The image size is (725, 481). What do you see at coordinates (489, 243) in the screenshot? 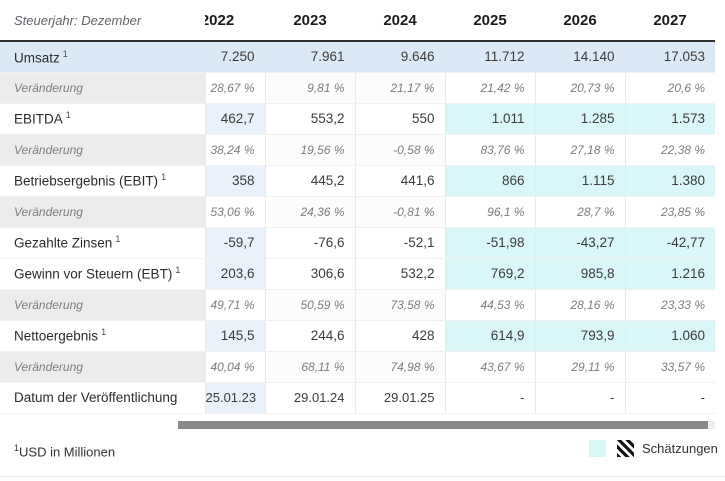
I see `value-cell: -51,98` at bounding box center [489, 243].